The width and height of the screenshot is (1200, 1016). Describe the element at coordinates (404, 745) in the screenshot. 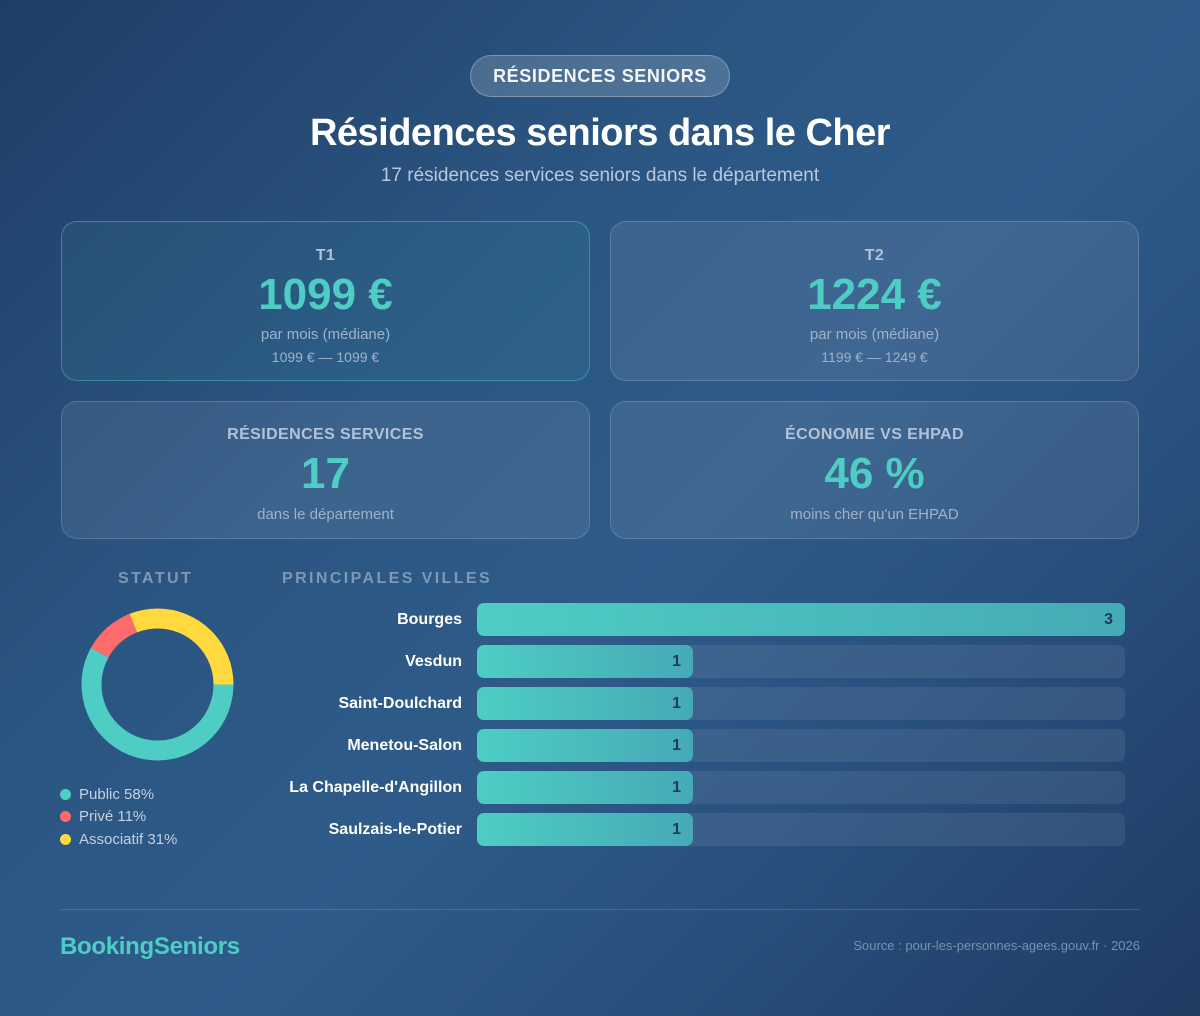

I see `bar-label: Menetou-Salon` at that location.